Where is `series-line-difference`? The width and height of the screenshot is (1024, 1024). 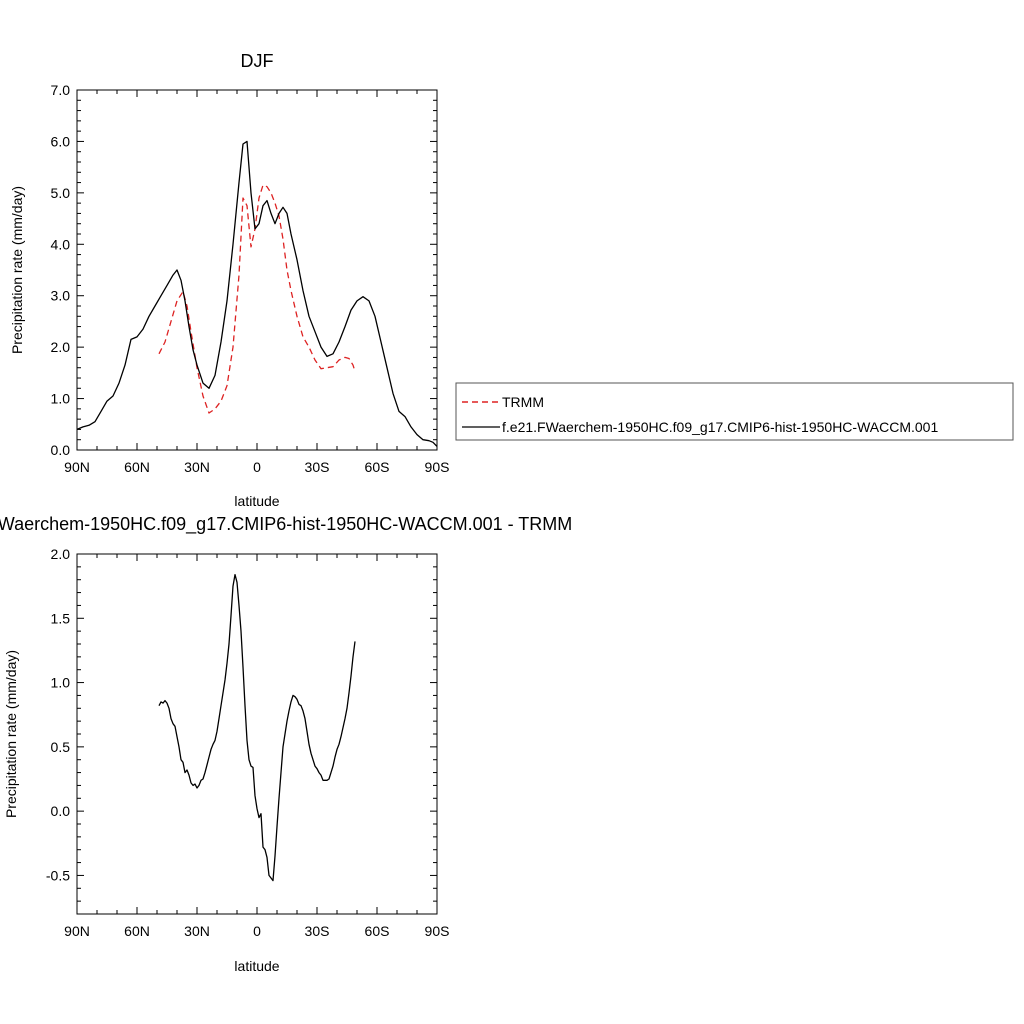
series-line-difference is located at coordinates (257, 727).